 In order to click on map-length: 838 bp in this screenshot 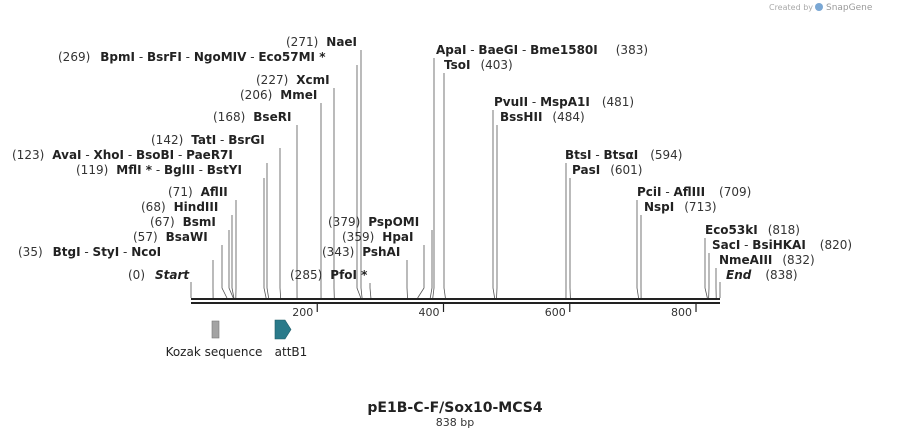, I will do `click(455, 422)`.